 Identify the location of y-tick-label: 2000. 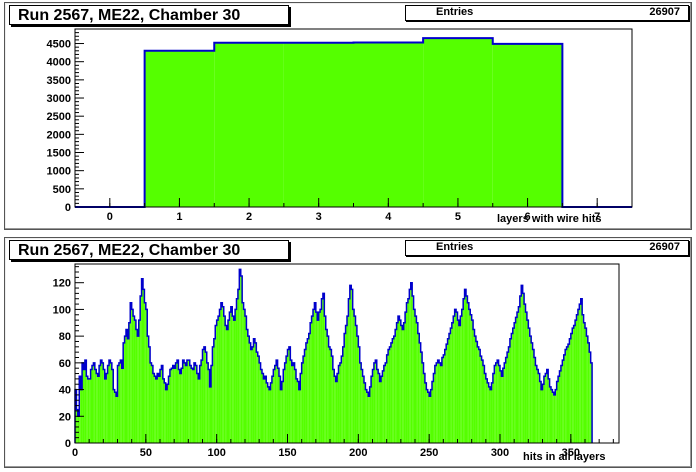
(59, 135).